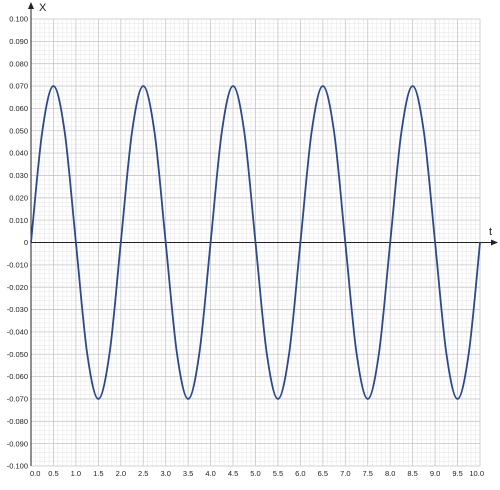 Image resolution: width=500 pixels, height=490 pixels. I want to click on x-tick-label: 0.0, so click(35, 473).